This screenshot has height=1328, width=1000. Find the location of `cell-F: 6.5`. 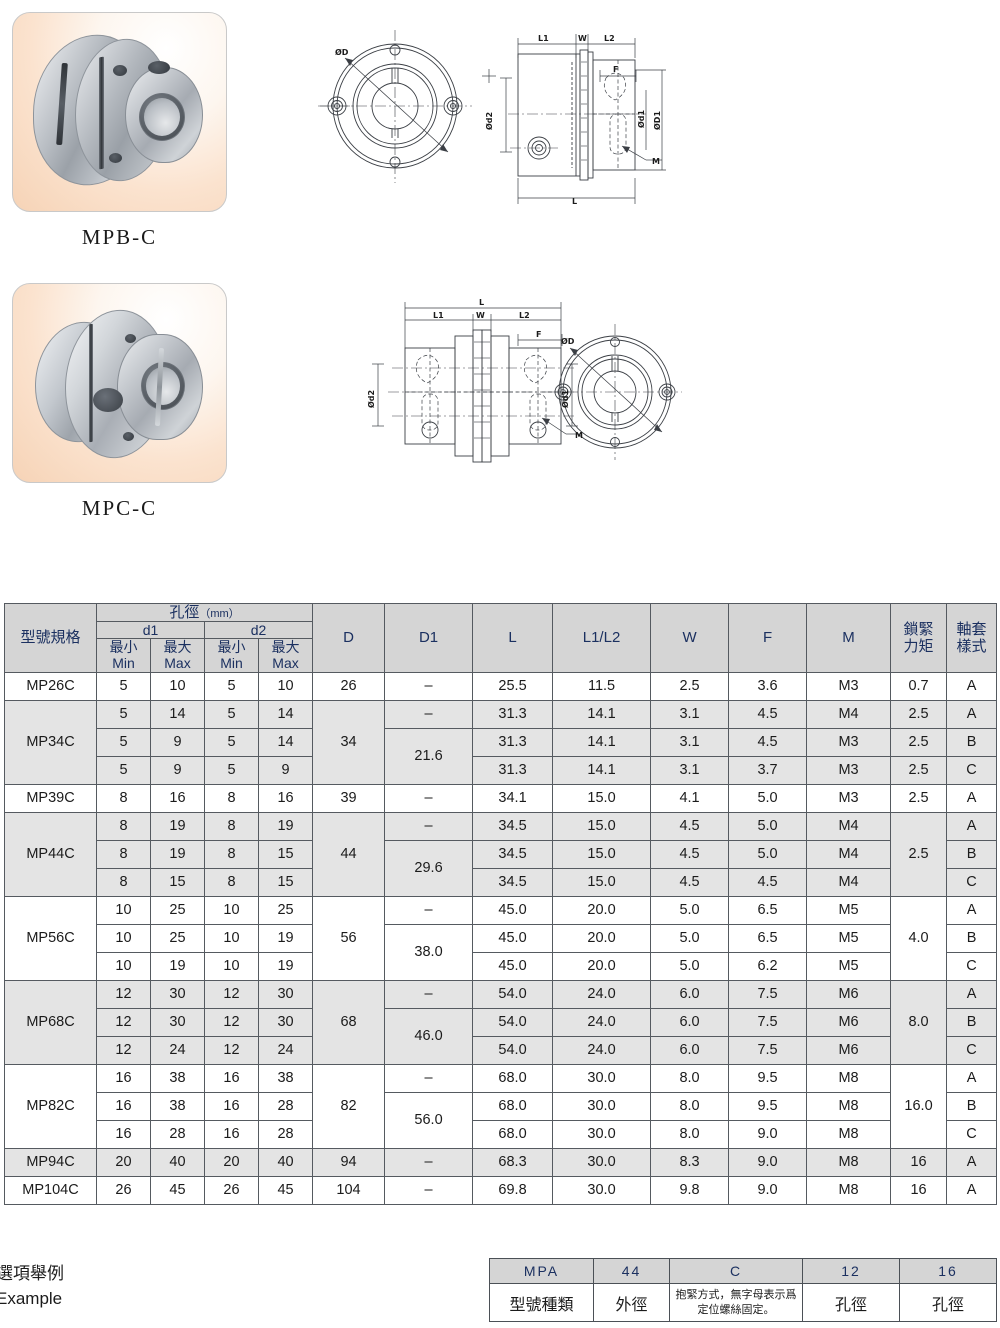

cell-F: 6.5 is located at coordinates (768, 938).